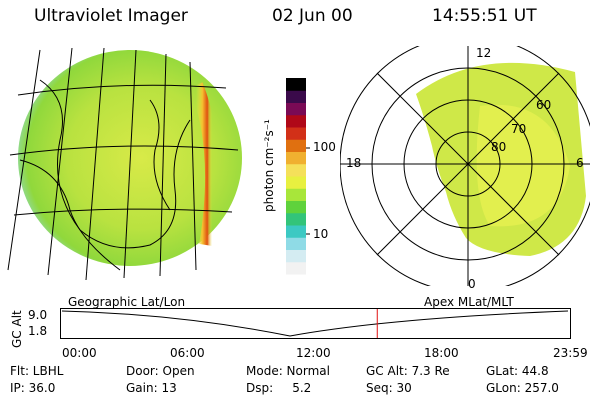 The height and width of the screenshot is (400, 600). What do you see at coordinates (469, 302) in the screenshot?
I see `right-panel-caption: Apex MLat/MLT` at bounding box center [469, 302].